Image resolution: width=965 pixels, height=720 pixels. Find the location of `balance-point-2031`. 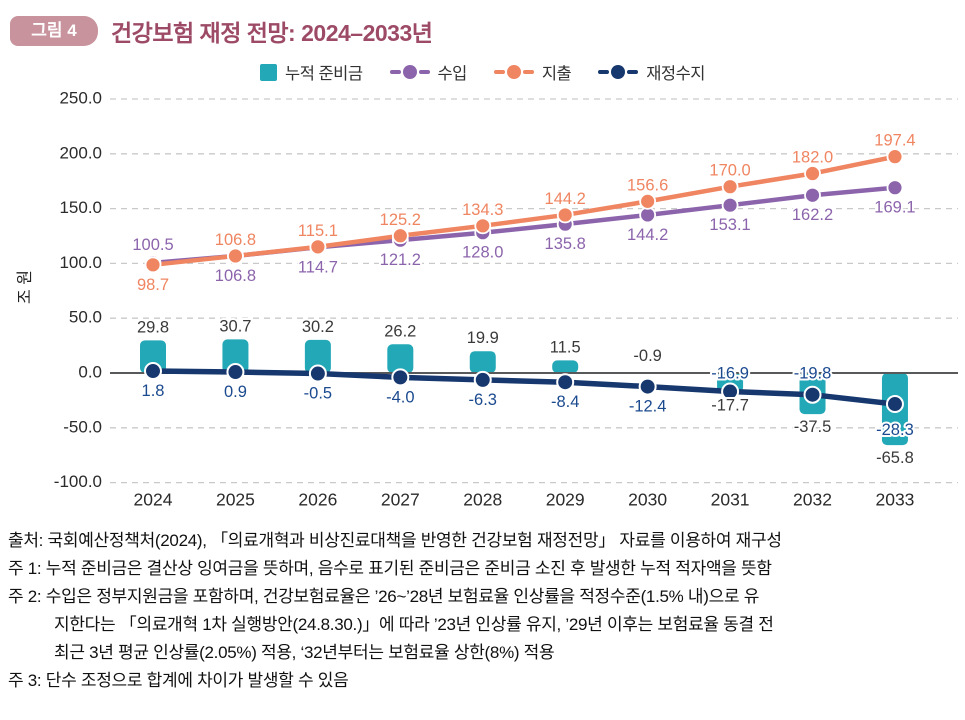

balance-point-2031 is located at coordinates (730, 391).